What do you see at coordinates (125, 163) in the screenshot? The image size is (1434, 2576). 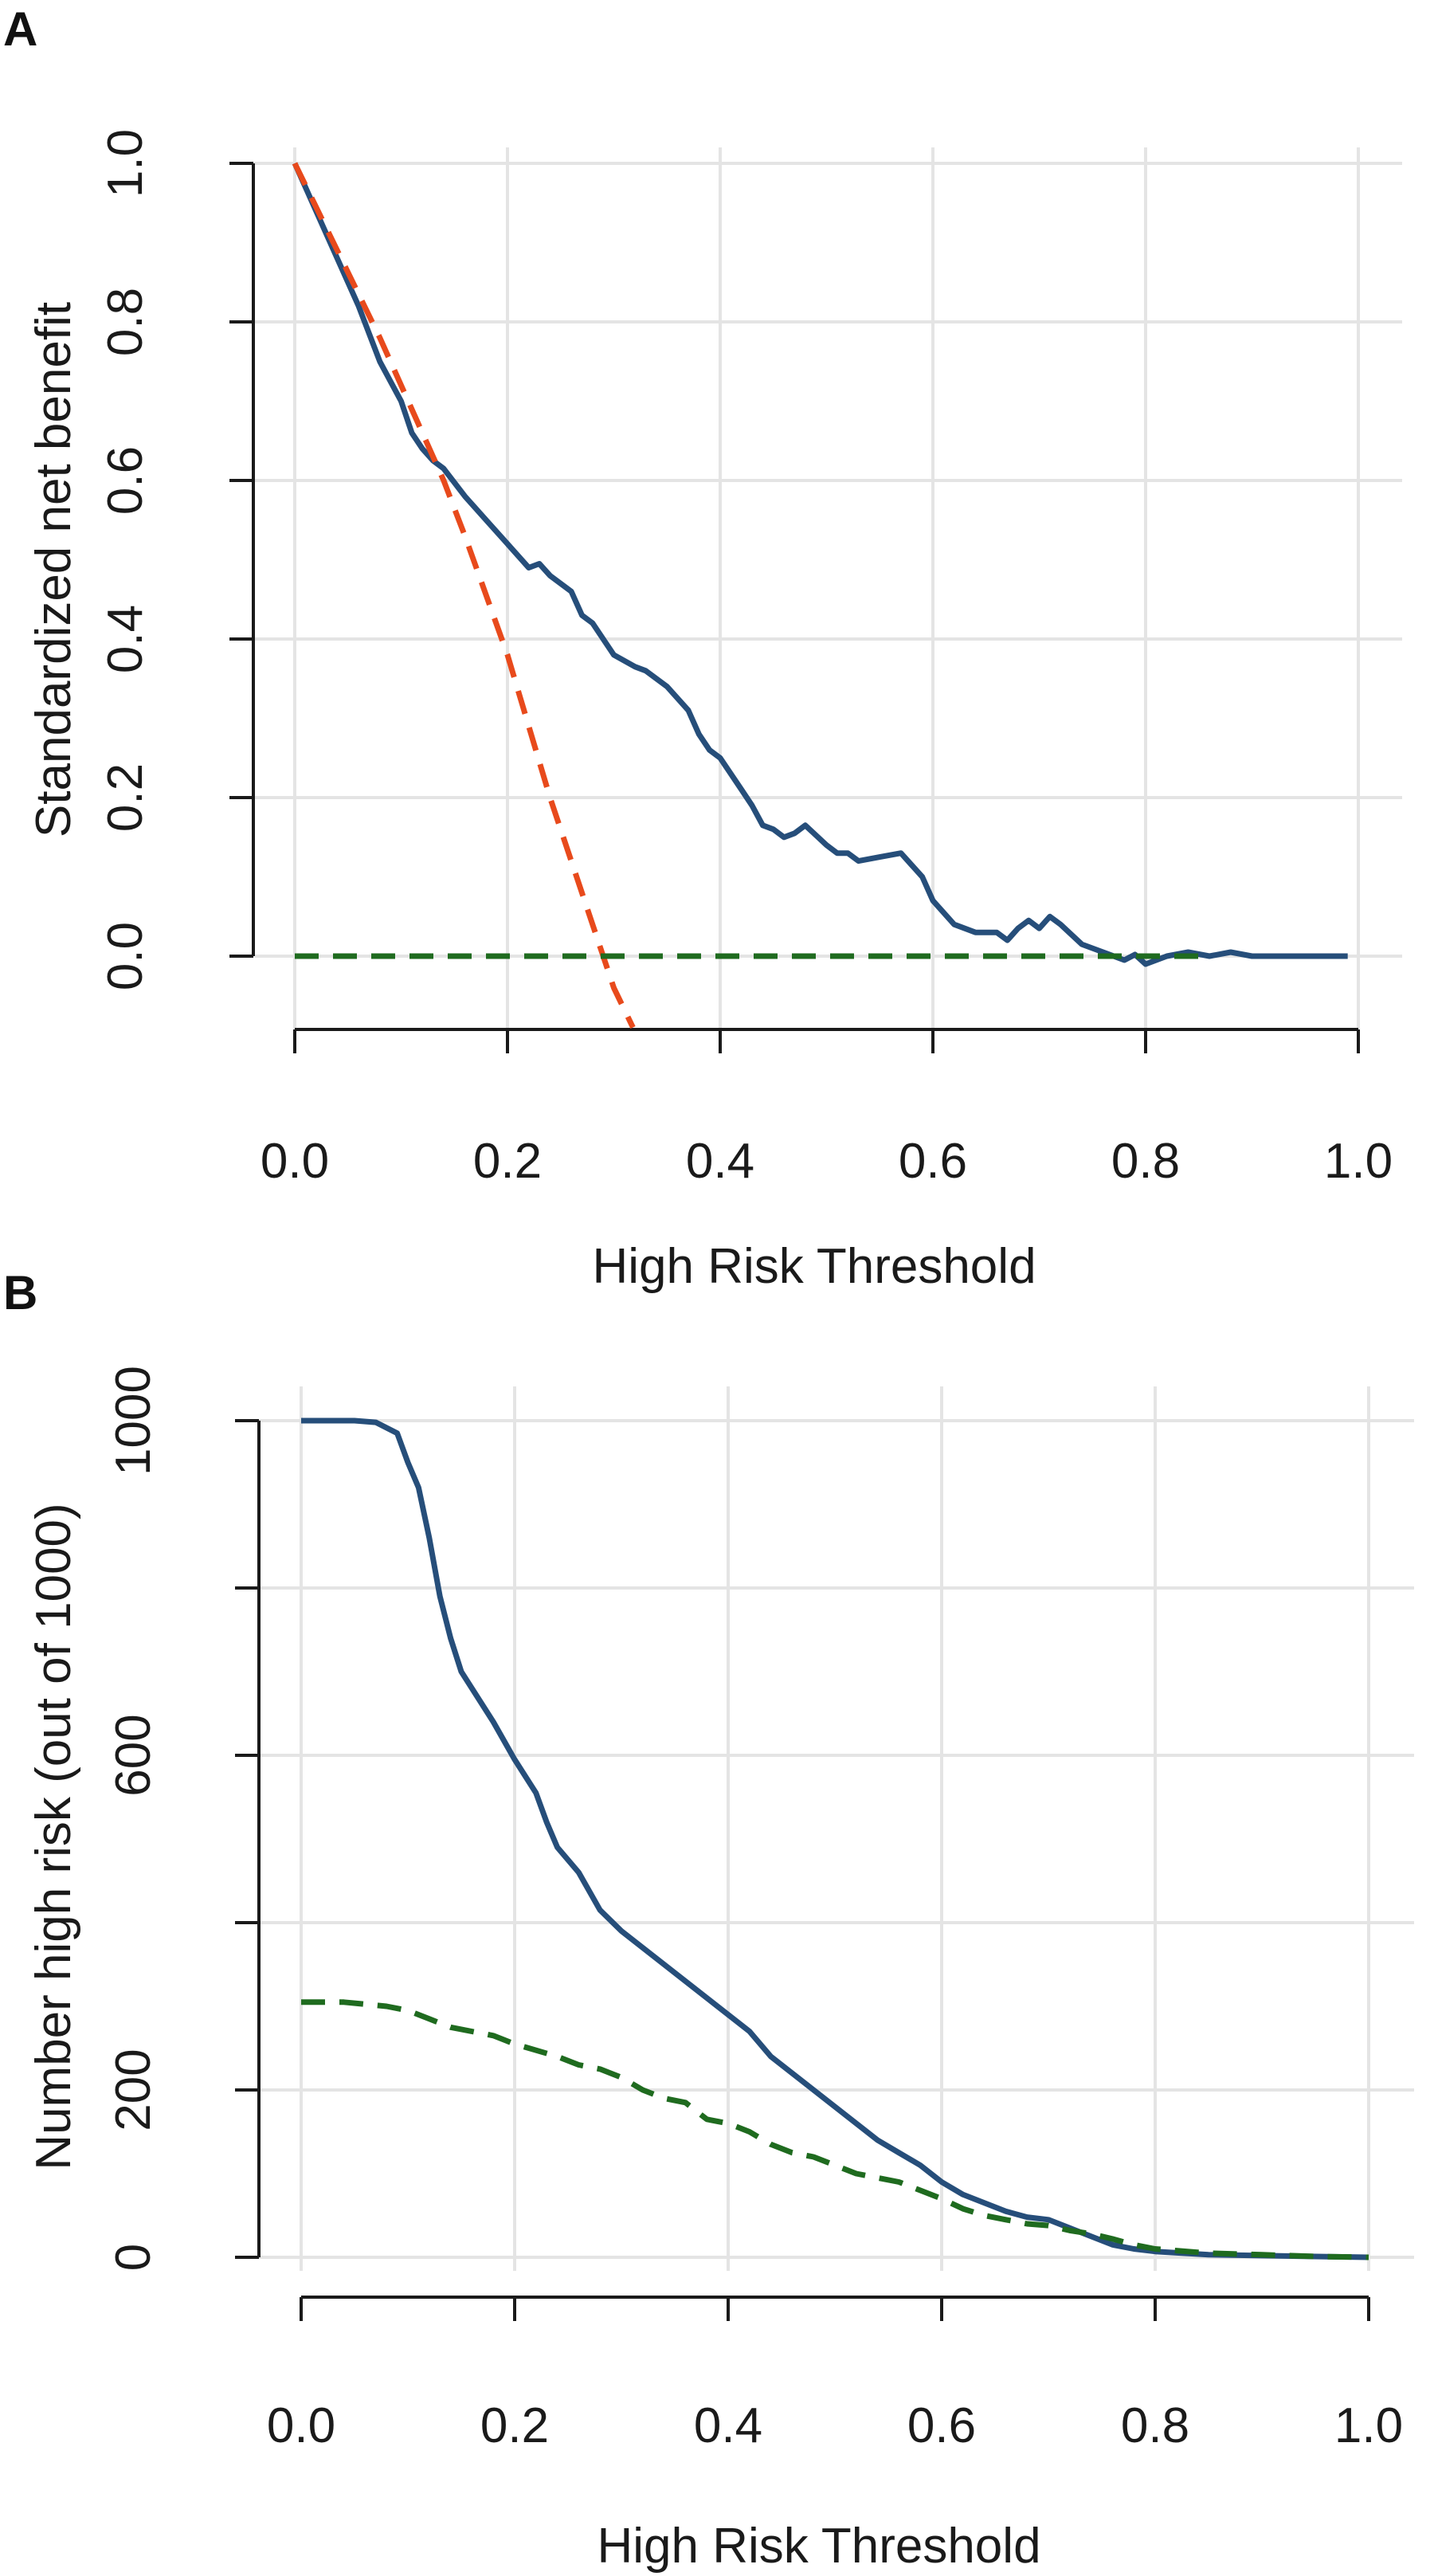 I see `y-tick-label: 1.0` at bounding box center [125, 163].